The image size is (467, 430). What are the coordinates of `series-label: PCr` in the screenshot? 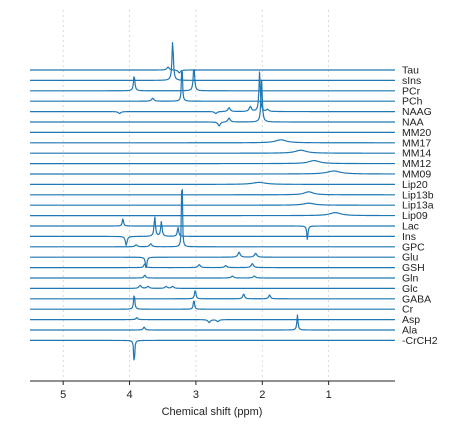 It's located at (411, 91).